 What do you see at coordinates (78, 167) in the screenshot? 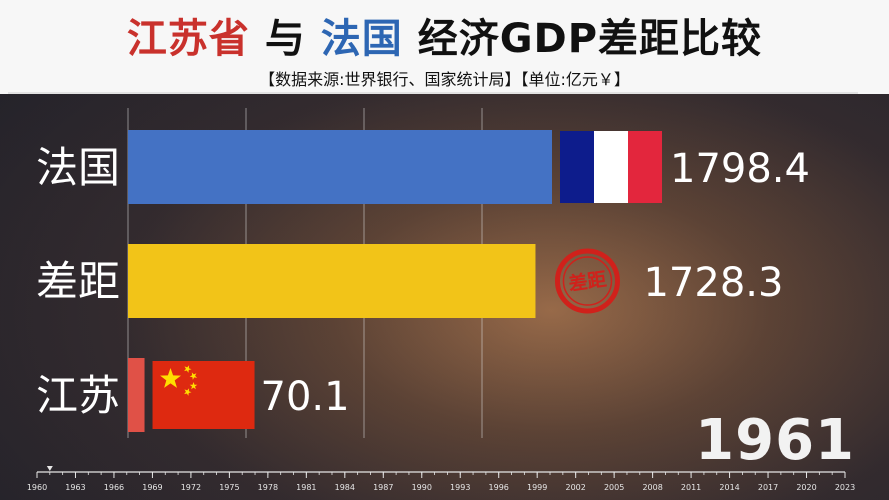
I see `category-label: 法国` at bounding box center [78, 167].